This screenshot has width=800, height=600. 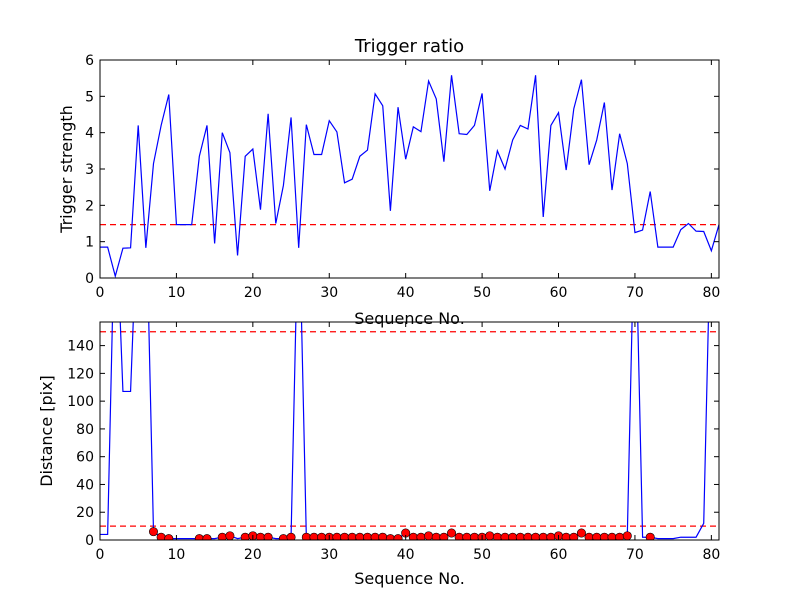 I want to click on y-tick-label: 20, so click(x=85, y=513).